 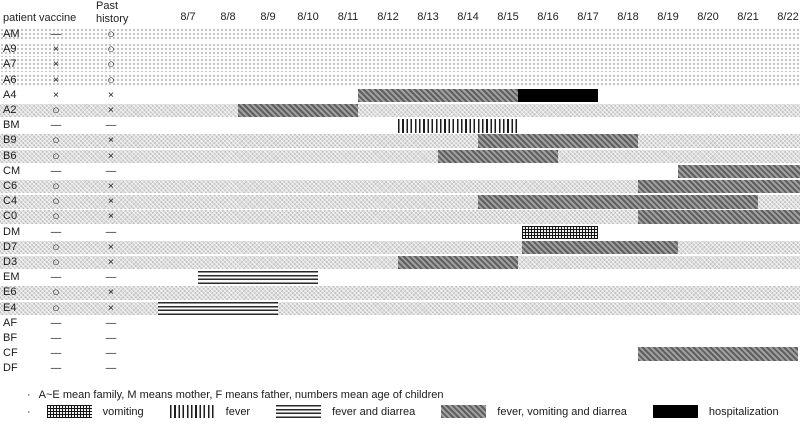 I want to click on patient-id-label: AM, so click(x=11, y=34).